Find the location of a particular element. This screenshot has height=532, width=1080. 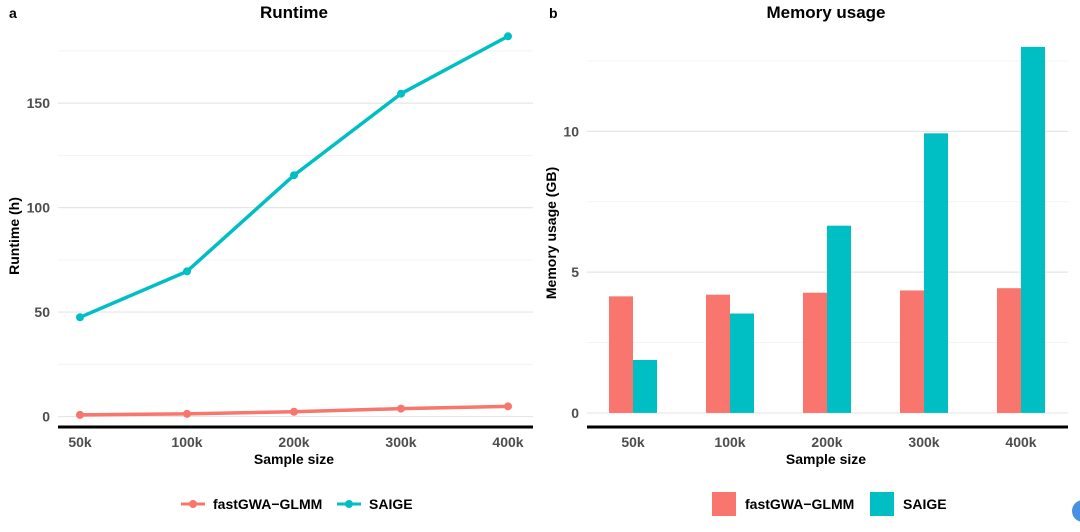

memory-bar-fastgwa-glmm-200k is located at coordinates (815, 352).